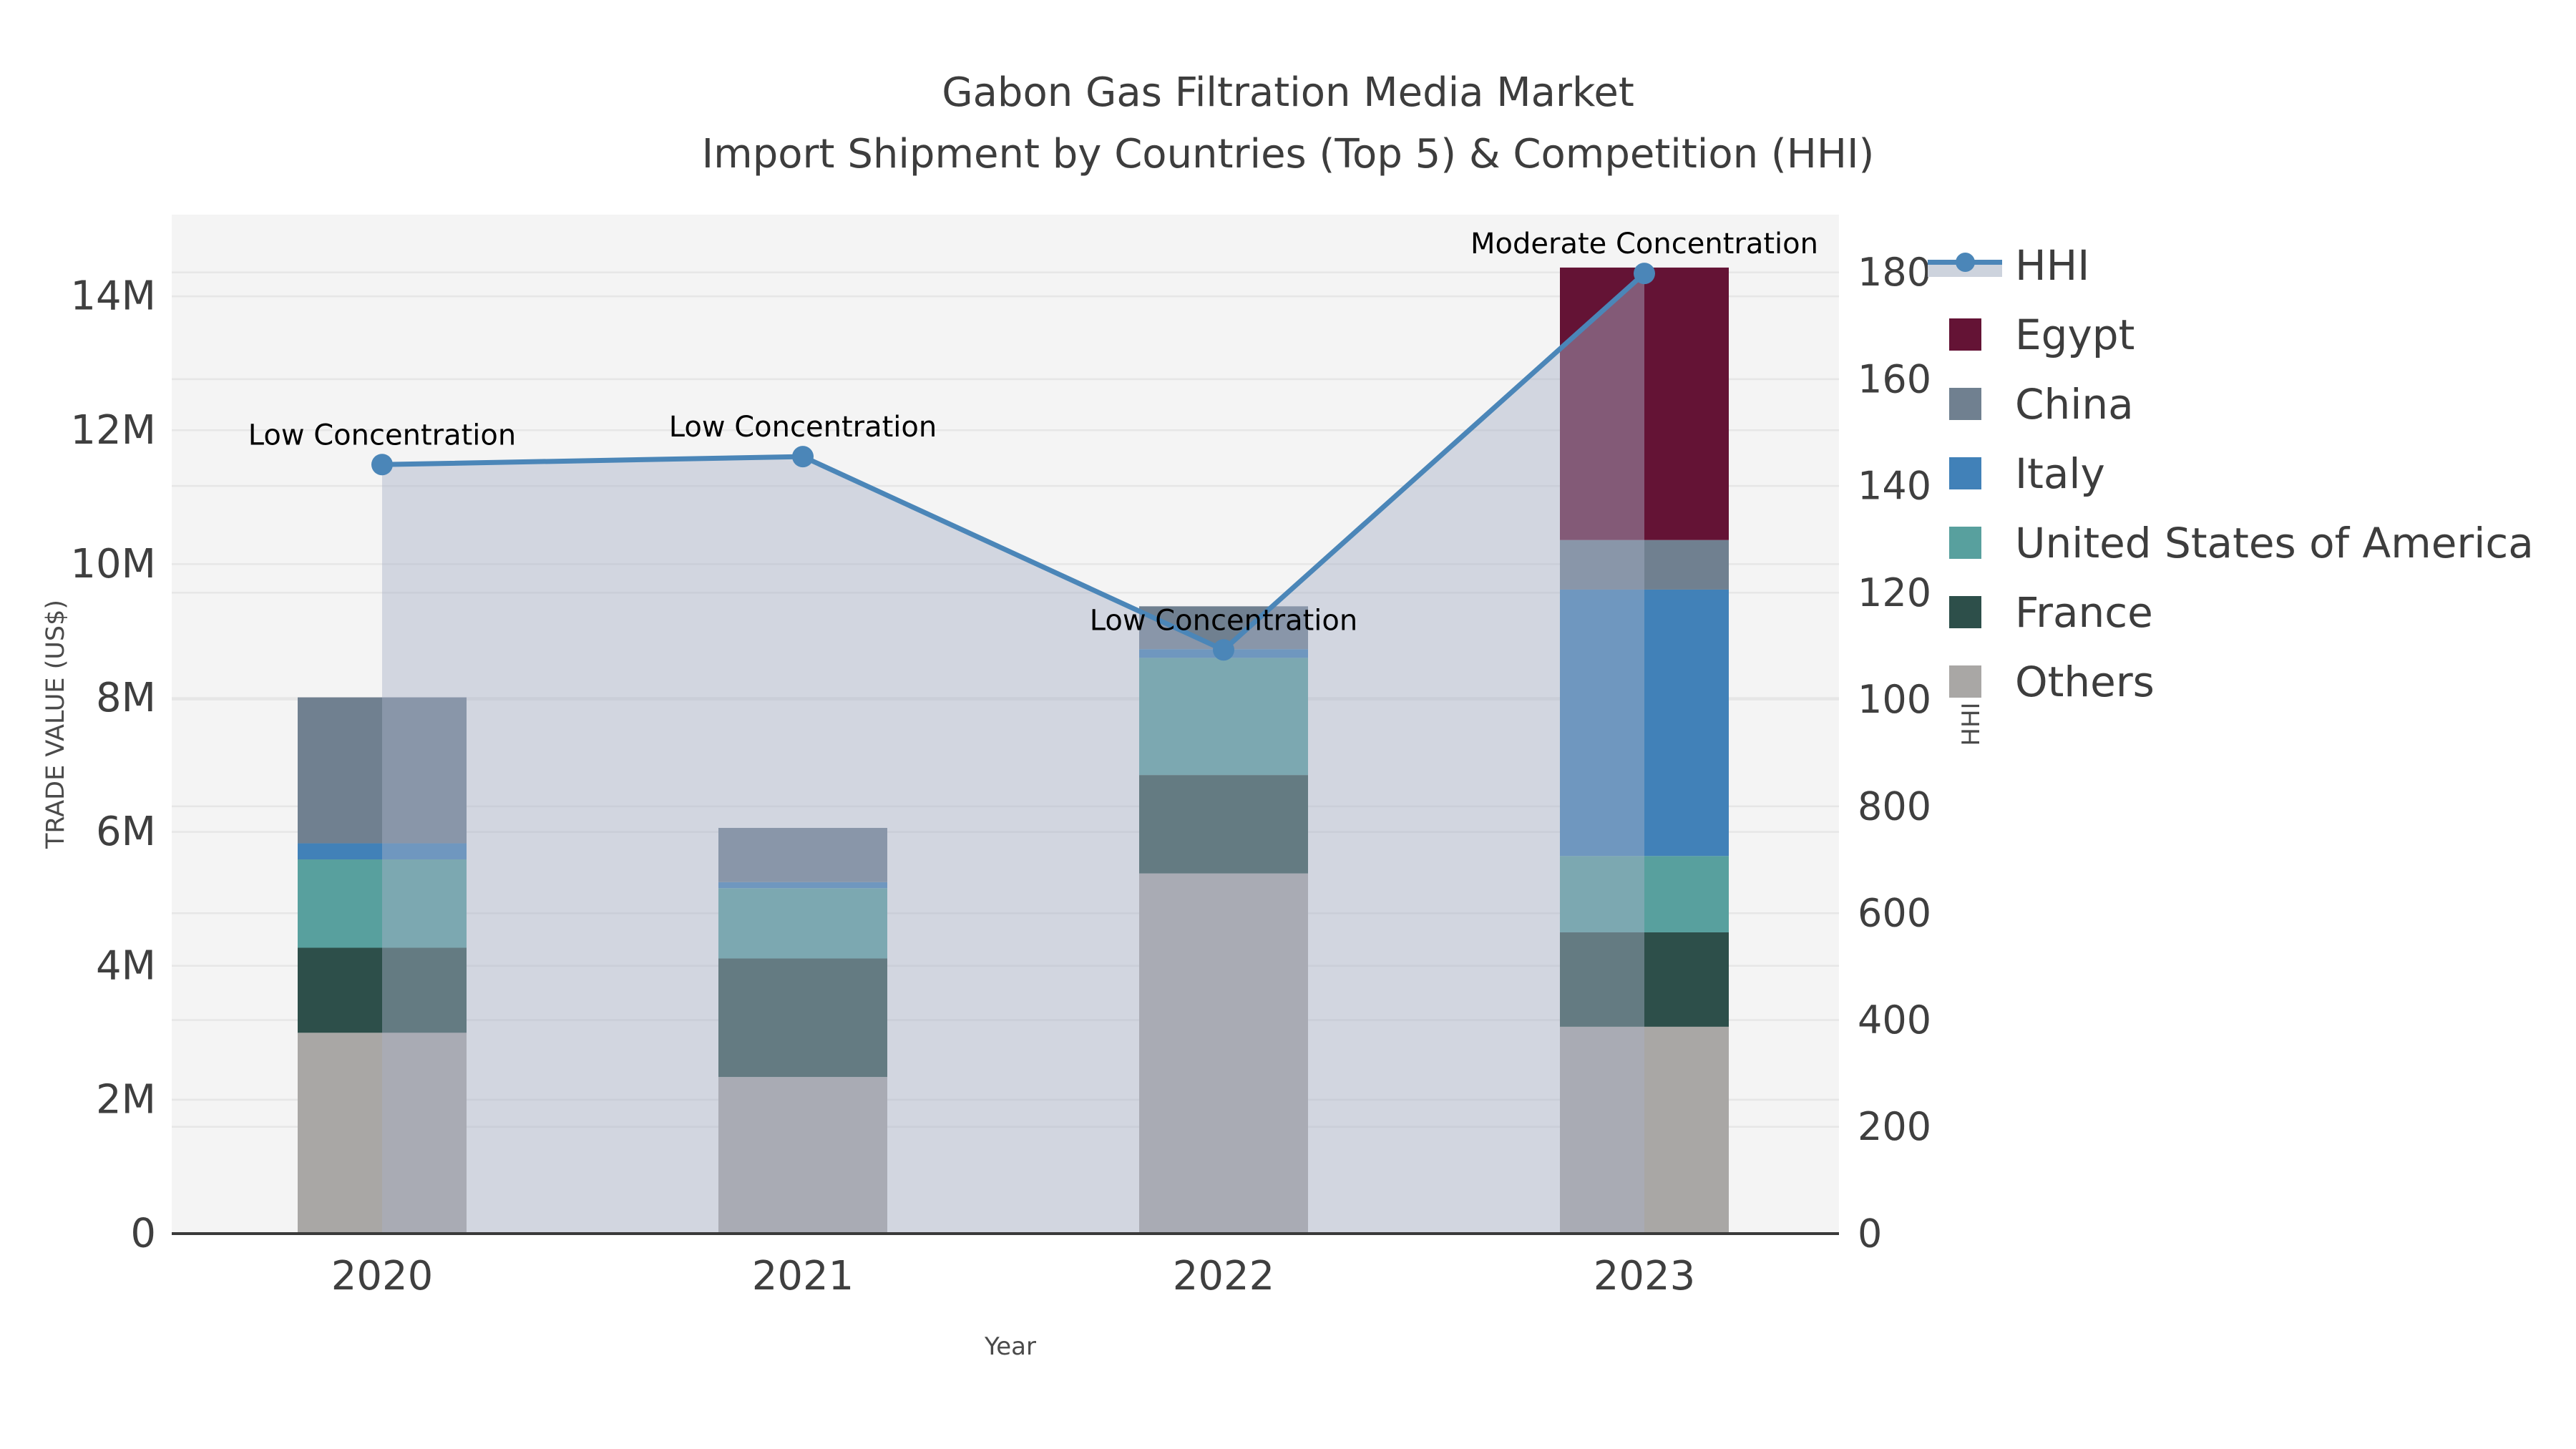 The width and height of the screenshot is (2576, 1449). I want to click on hhi-line, so click(1013, 461).